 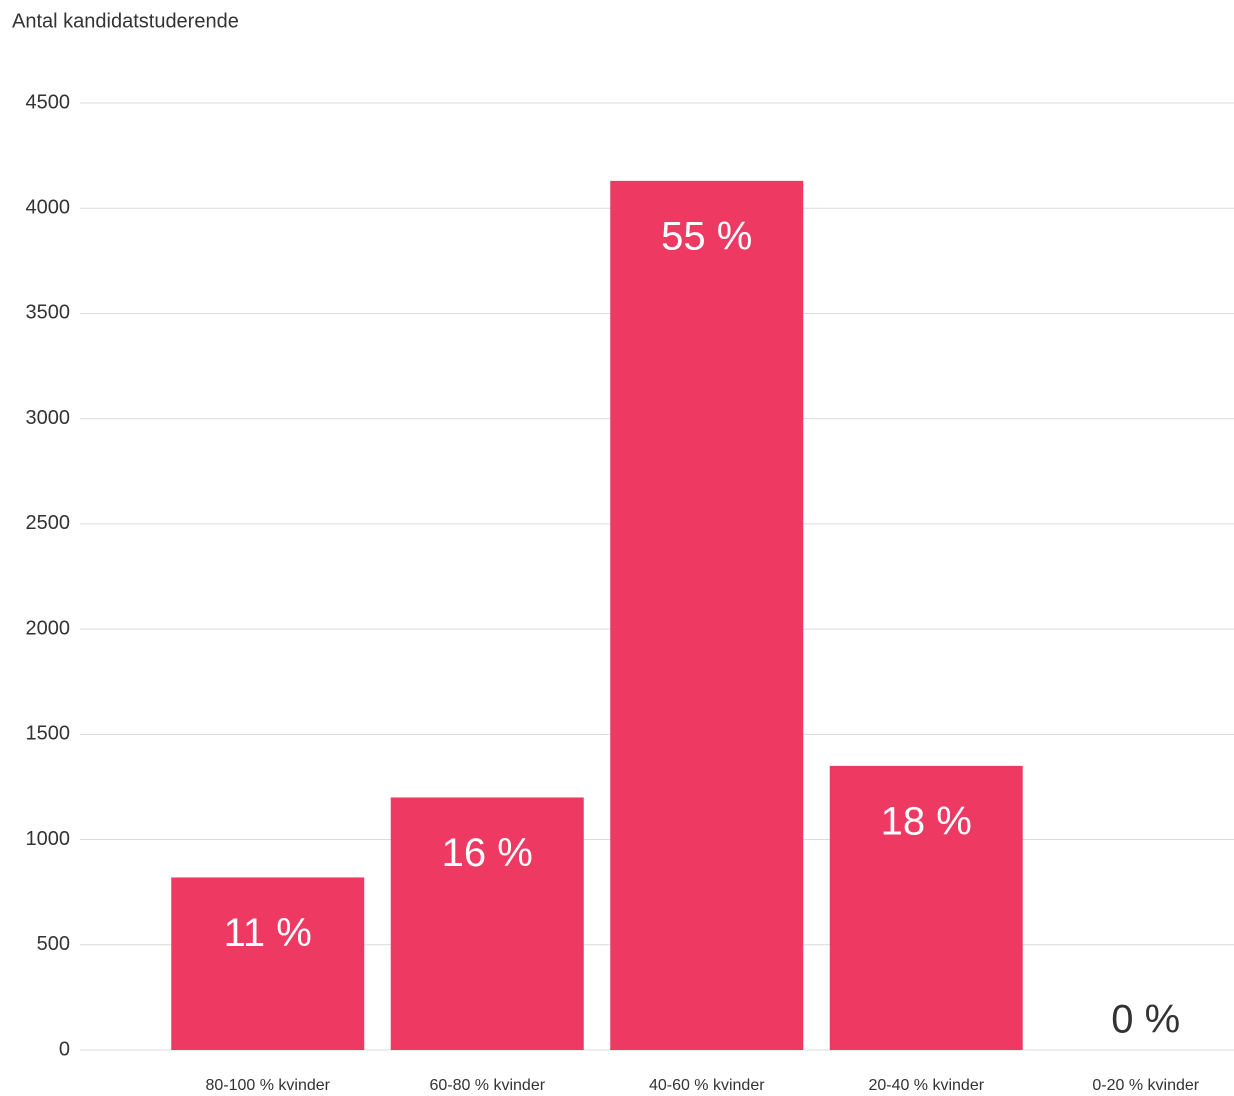 I want to click on share-label: 55 %, so click(x=706, y=236).